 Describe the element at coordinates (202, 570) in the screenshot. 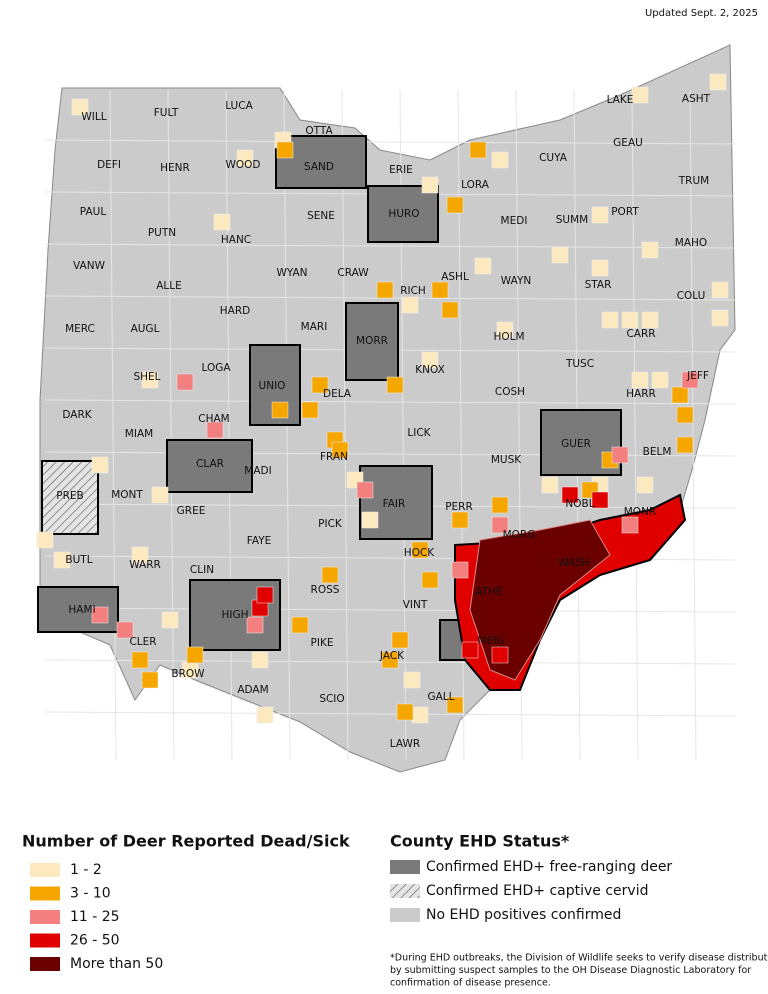

I see `county-label: CLIN` at that location.